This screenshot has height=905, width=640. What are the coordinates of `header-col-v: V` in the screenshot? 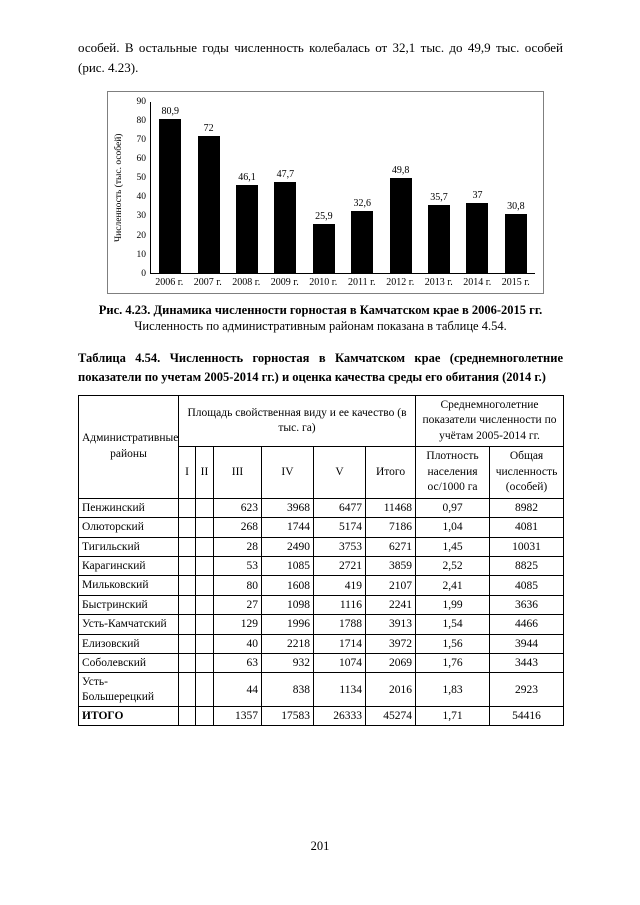 It's located at (339, 472).